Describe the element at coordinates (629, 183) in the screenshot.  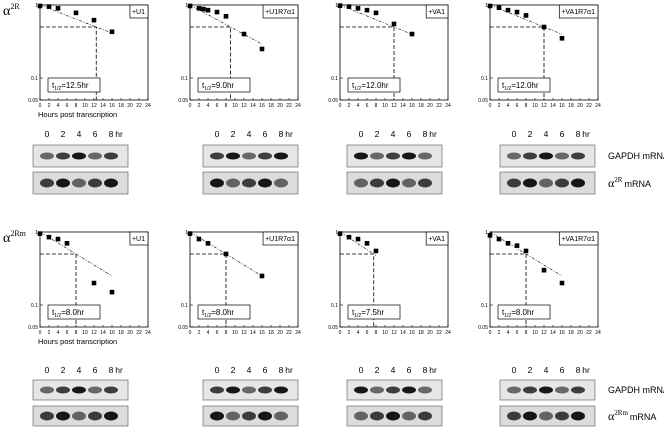
I see `target-label: α2R mRNA` at that location.